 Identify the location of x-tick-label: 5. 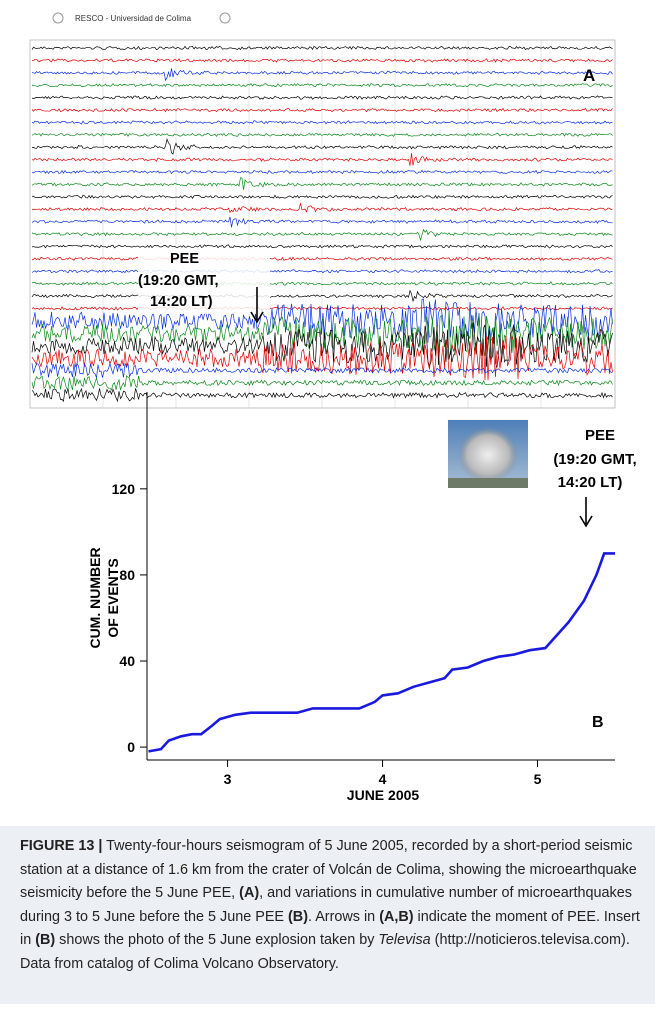
(538, 779).